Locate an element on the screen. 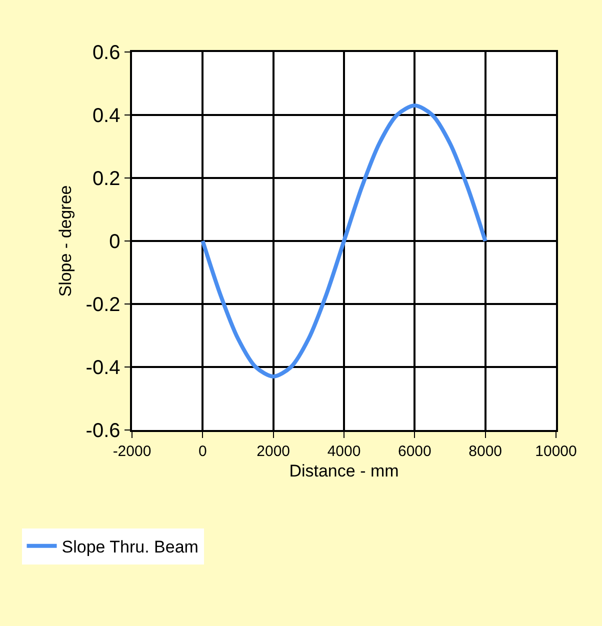 The height and width of the screenshot is (626, 602). y-tick-label: -0.2 is located at coordinates (103, 305).